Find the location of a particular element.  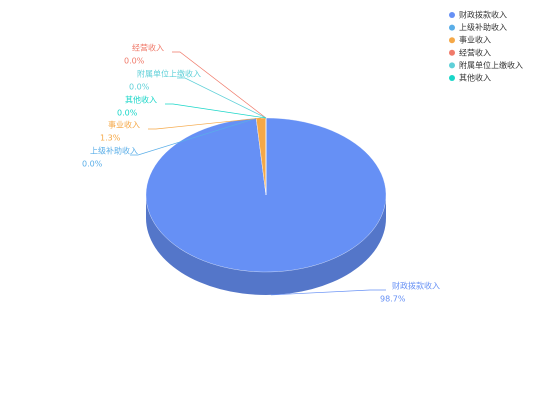

pie-side is located at coordinates (266, 245).